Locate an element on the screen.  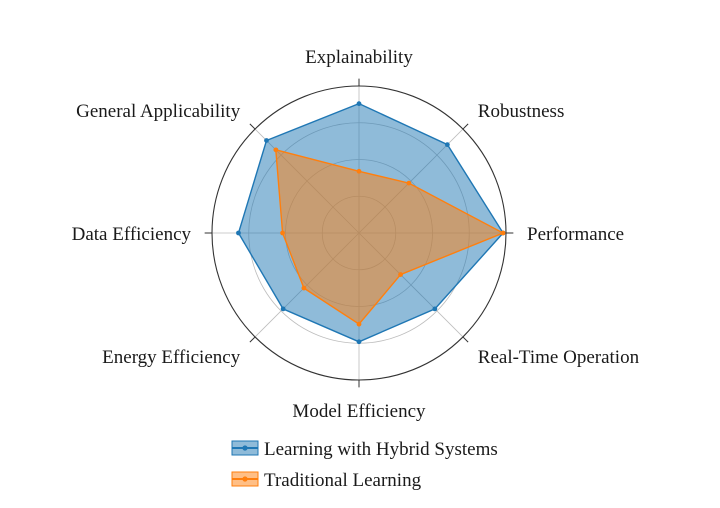
legend-marker-traditional is located at coordinates (245, 479).